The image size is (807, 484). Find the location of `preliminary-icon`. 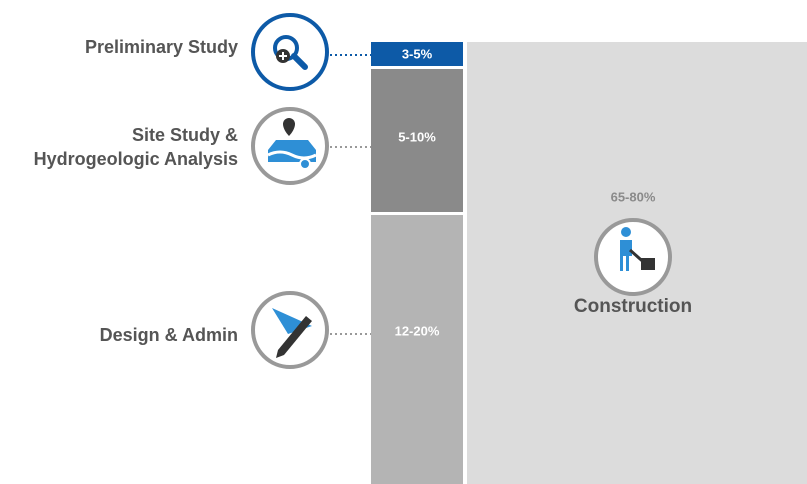

preliminary-icon is located at coordinates (290, 52).